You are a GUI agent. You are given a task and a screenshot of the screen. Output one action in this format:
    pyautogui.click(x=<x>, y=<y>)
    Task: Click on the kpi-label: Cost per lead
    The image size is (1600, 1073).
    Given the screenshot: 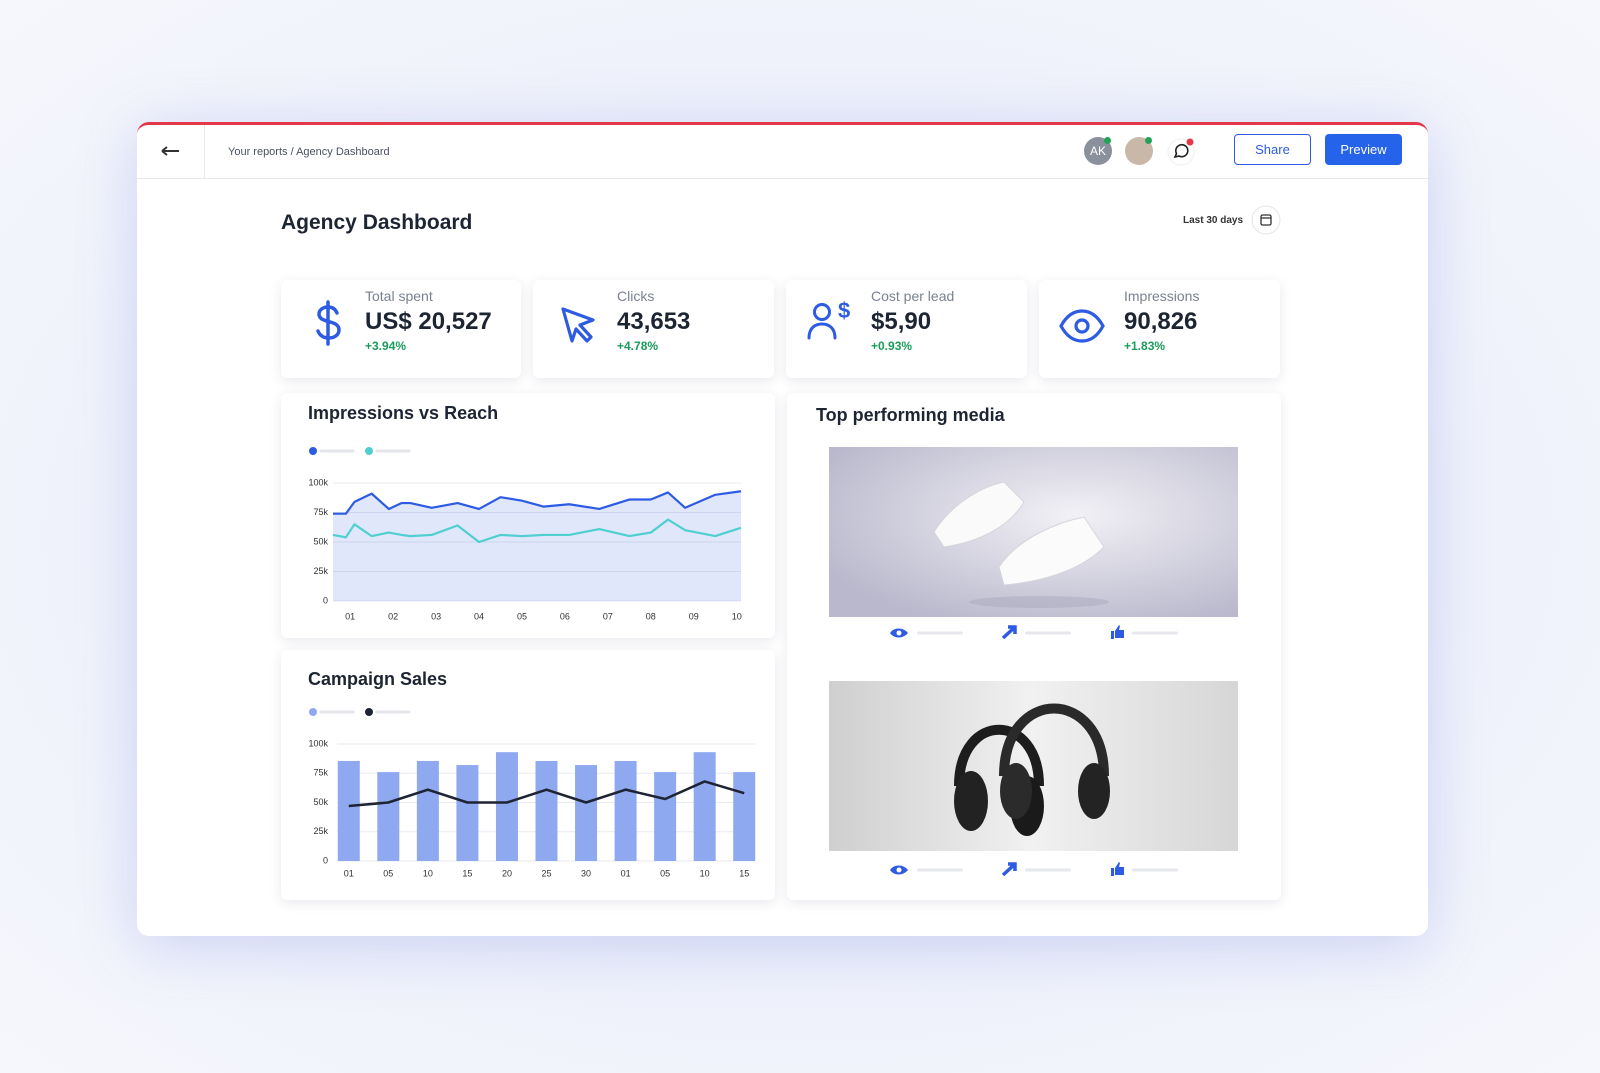 What is the action you would take?
    pyautogui.click(x=913, y=296)
    